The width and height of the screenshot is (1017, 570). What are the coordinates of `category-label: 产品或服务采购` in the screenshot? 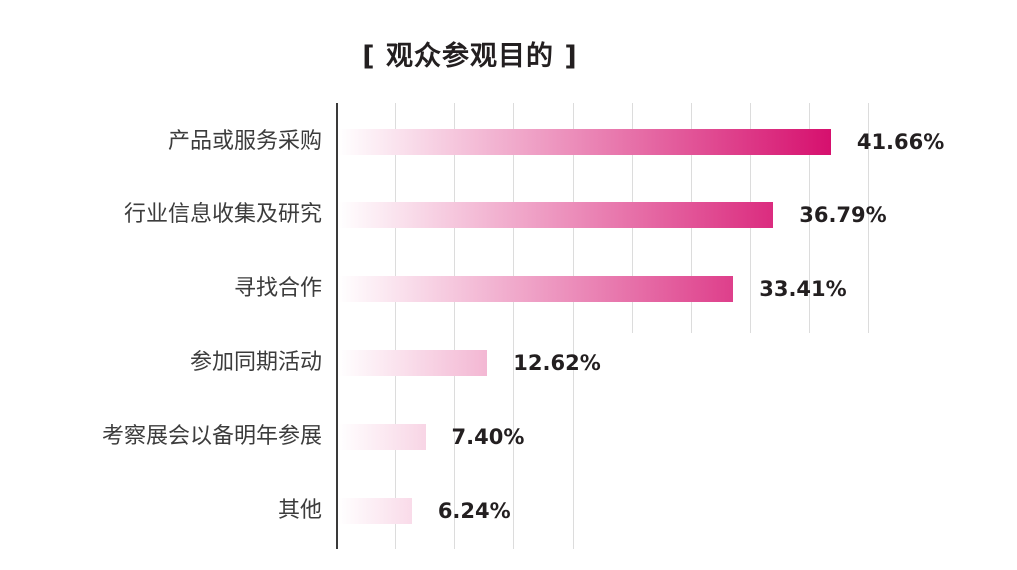 It's located at (244, 141).